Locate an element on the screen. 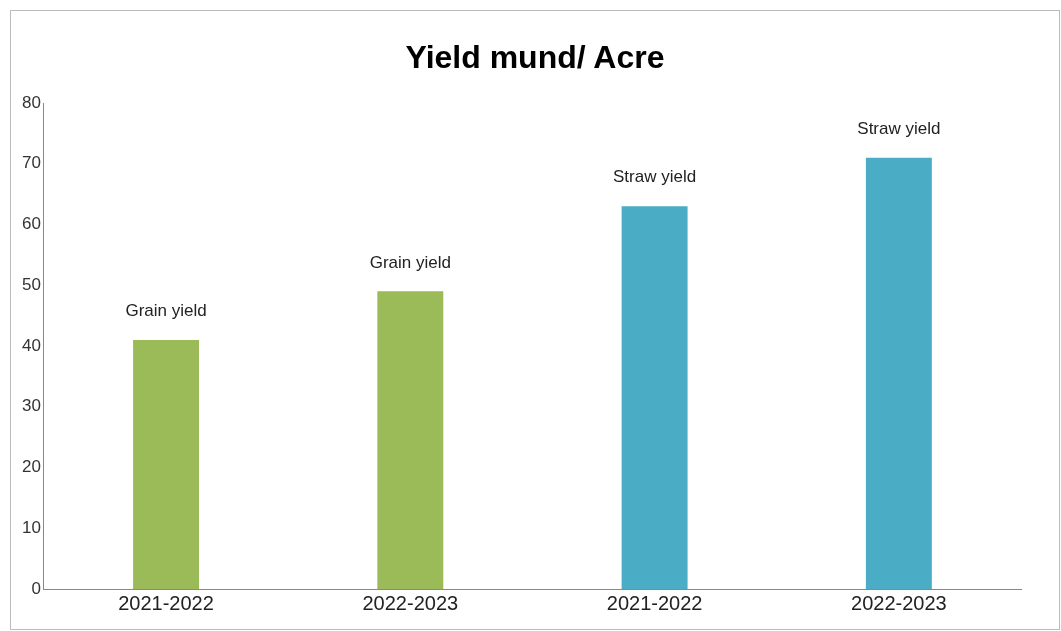 The image size is (1061, 631). y-tick-label: 40 is located at coordinates (31, 345).